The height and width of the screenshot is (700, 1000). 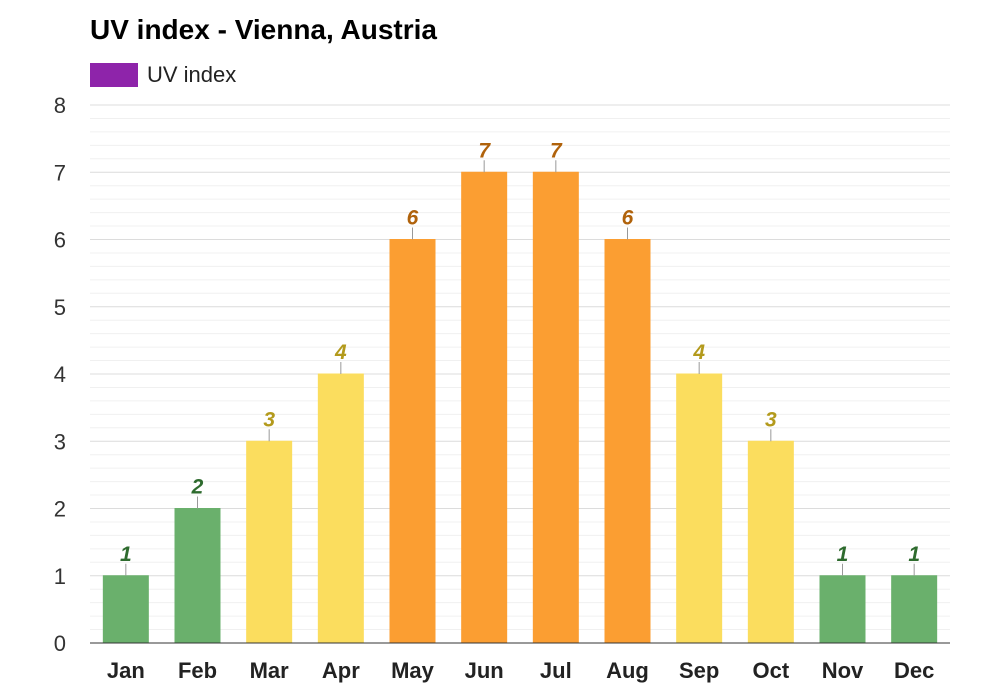 What do you see at coordinates (269, 542) in the screenshot?
I see `bar-mar` at bounding box center [269, 542].